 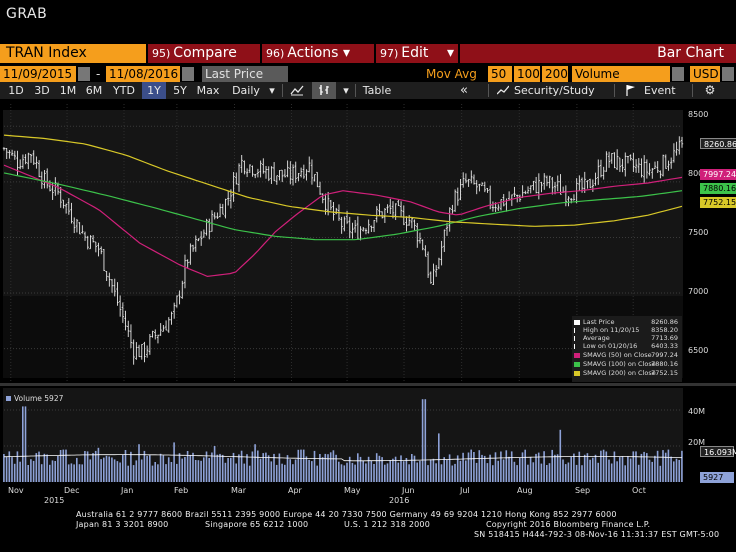 I want to click on line-draw-icon, so click(x=297, y=90).